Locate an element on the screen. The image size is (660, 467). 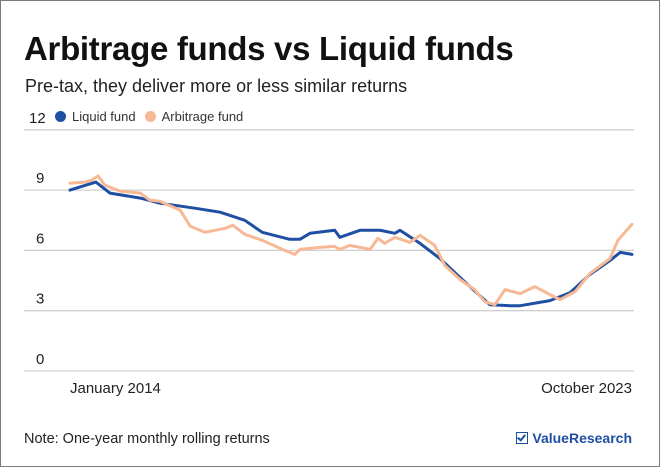
legend-item-arbitrage: Arbitrage fund is located at coordinates (194, 116).